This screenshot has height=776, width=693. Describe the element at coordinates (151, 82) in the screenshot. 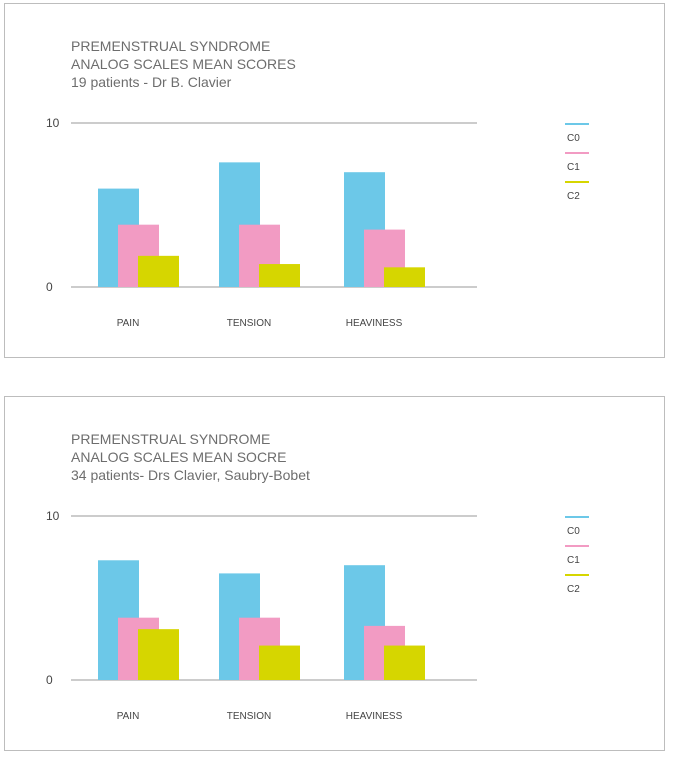

I see `chart-subtitle: 19 patients - Dr B. Clavier` at that location.